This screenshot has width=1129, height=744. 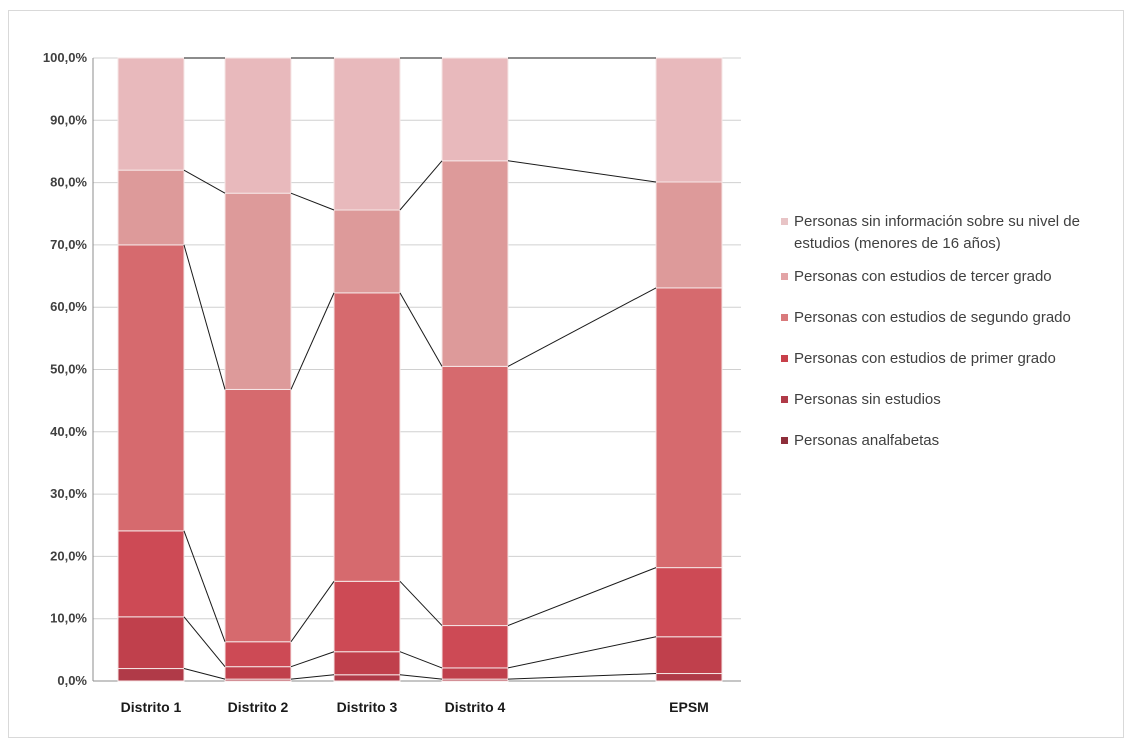 I want to click on legend-item: Personas con estudios de tercer grado, so click(x=916, y=276).